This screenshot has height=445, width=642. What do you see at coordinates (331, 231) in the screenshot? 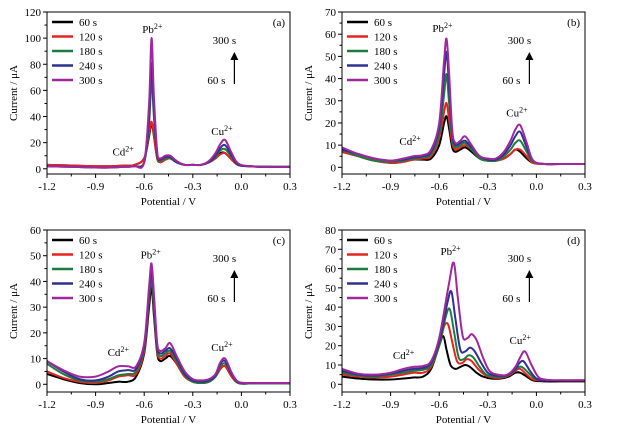
I see `y-tick-label: 80` at bounding box center [331, 231].